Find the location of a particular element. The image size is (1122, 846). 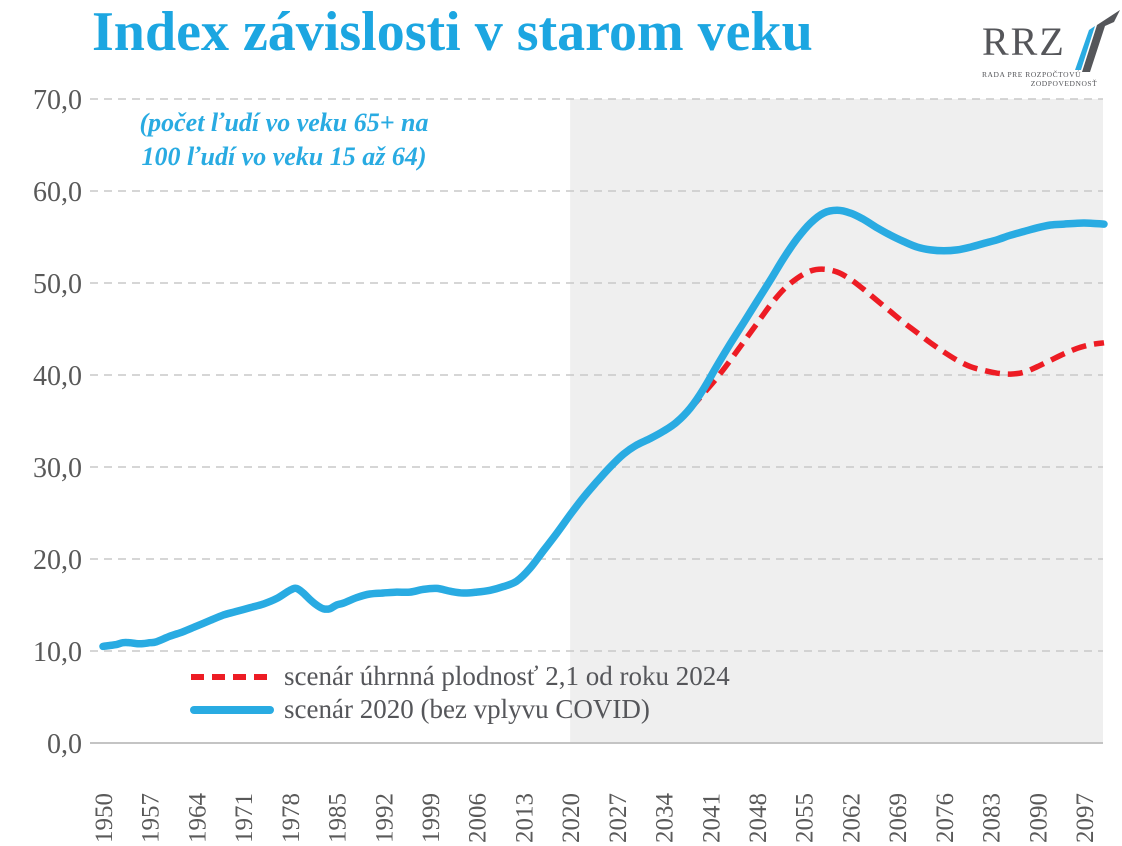

x-axis-tick-label: 1971 is located at coordinates (244, 818).